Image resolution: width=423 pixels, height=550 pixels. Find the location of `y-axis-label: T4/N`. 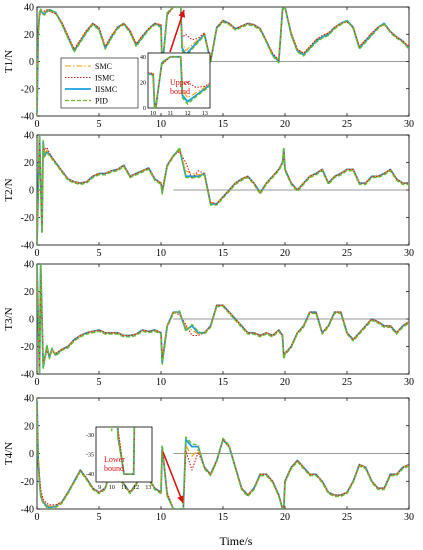

y-axis-label: T4/N is located at coordinates (9, 453).